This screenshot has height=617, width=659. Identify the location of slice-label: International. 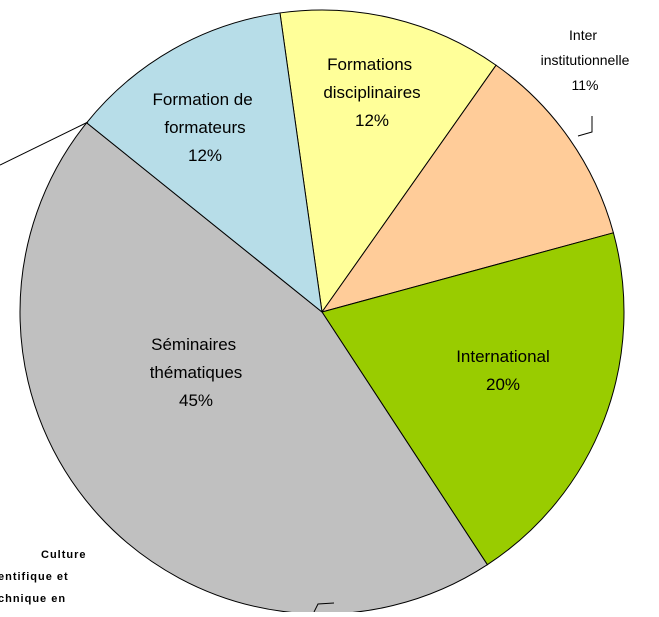
(503, 356).